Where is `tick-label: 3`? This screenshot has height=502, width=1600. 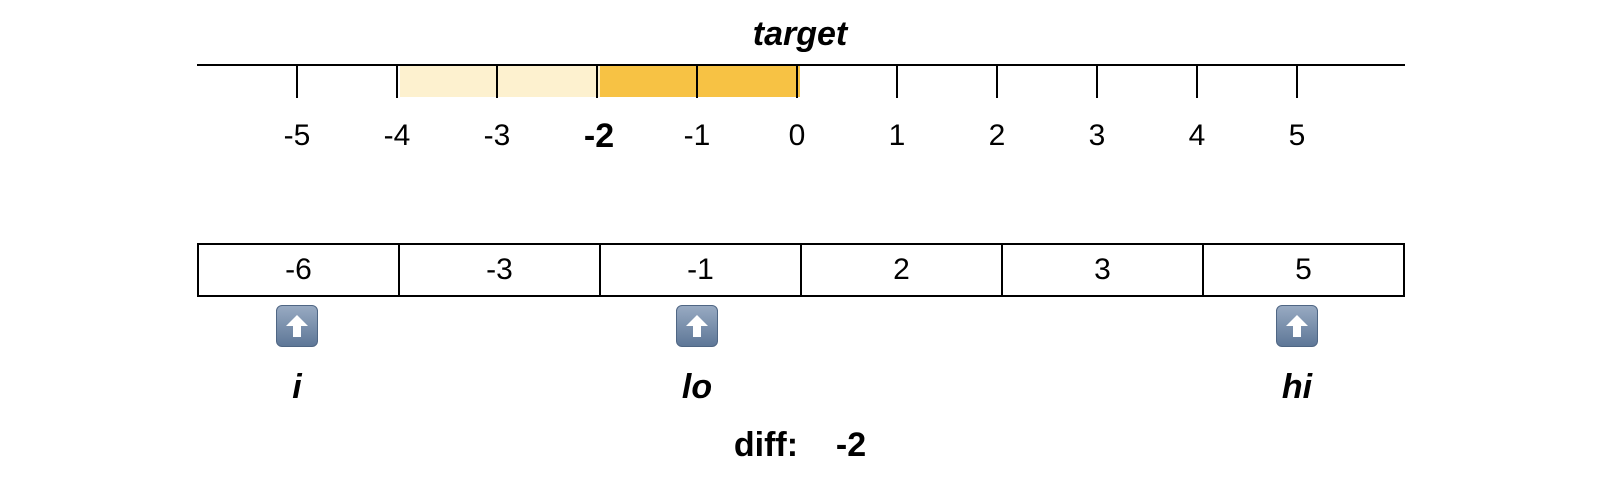 tick-label: 3 is located at coordinates (1097, 135).